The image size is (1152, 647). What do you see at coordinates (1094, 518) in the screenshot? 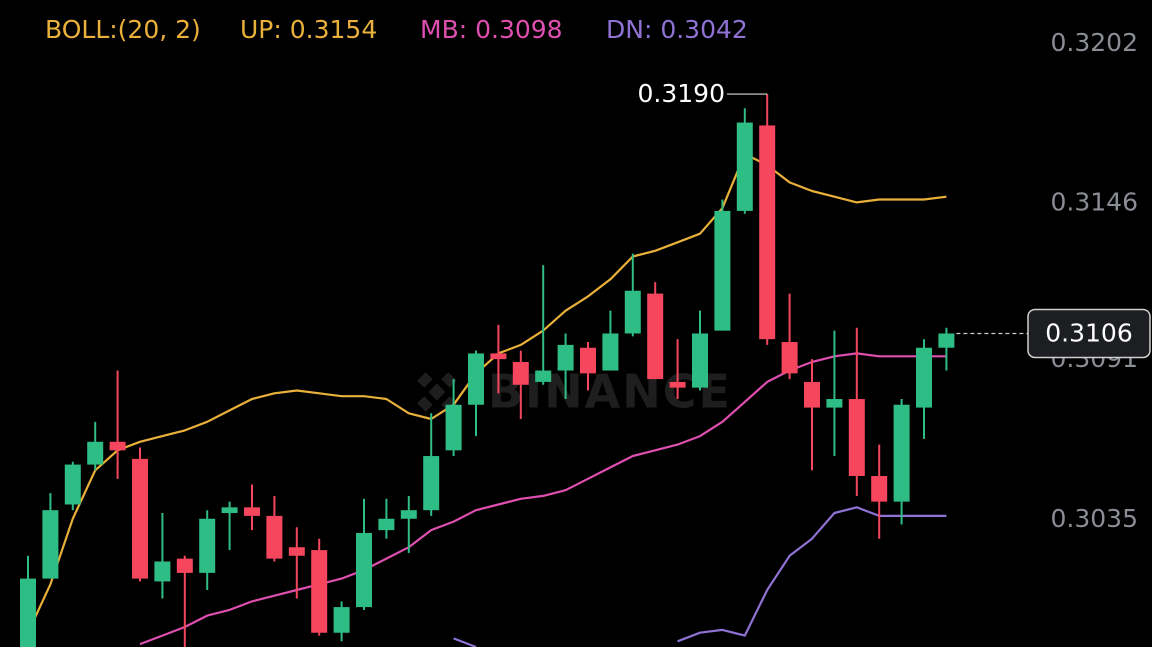
I see `y-tick-label: 0.3035` at bounding box center [1094, 518].